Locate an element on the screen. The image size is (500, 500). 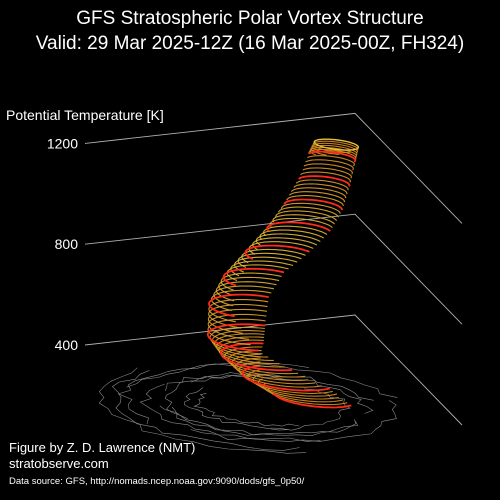
author-credit: Figure by Z. D. Lawrence (NMT) is located at coordinates (102, 447).